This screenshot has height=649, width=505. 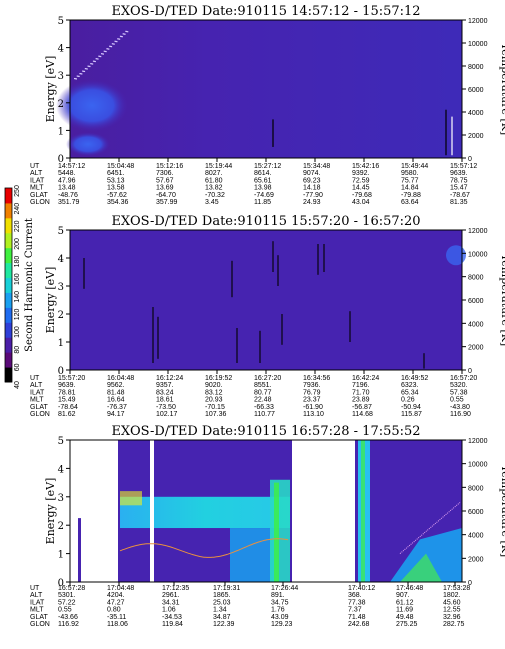 What do you see at coordinates (218, 166) in the screenshot?
I see `orbit-table-cell: 15:19:44` at bounding box center [218, 166].